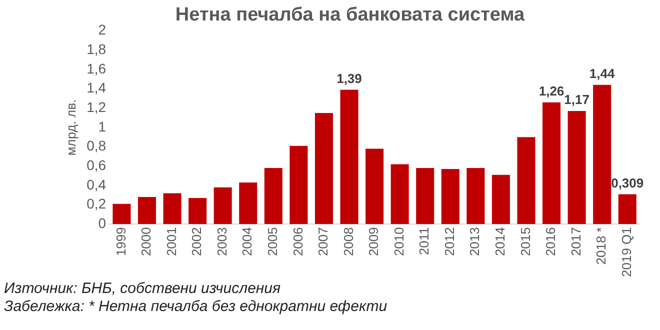 The width and height of the screenshot is (660, 330). Describe the element at coordinates (449, 241) in the screenshot. I see `x-tick-label: 2012` at that location.